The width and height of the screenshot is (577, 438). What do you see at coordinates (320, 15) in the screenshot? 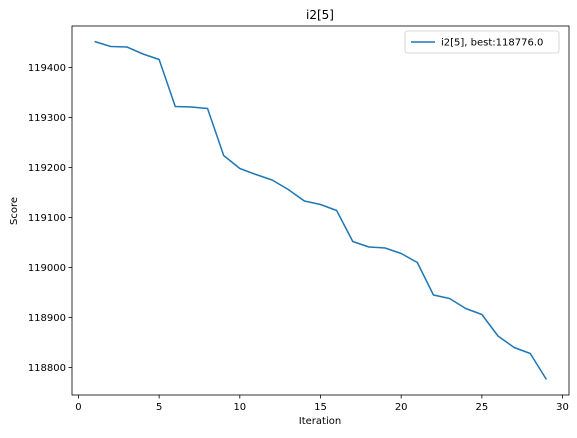
I see `chart-title: i2[5]` at bounding box center [320, 15].